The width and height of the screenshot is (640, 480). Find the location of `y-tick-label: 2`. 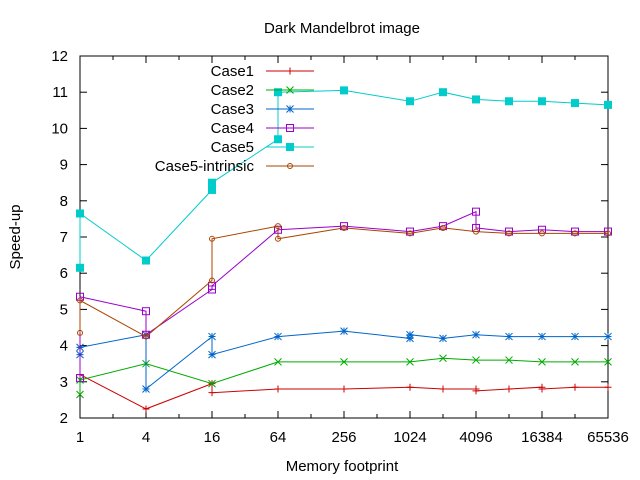

y-tick-label: 2 is located at coordinates (64, 418).